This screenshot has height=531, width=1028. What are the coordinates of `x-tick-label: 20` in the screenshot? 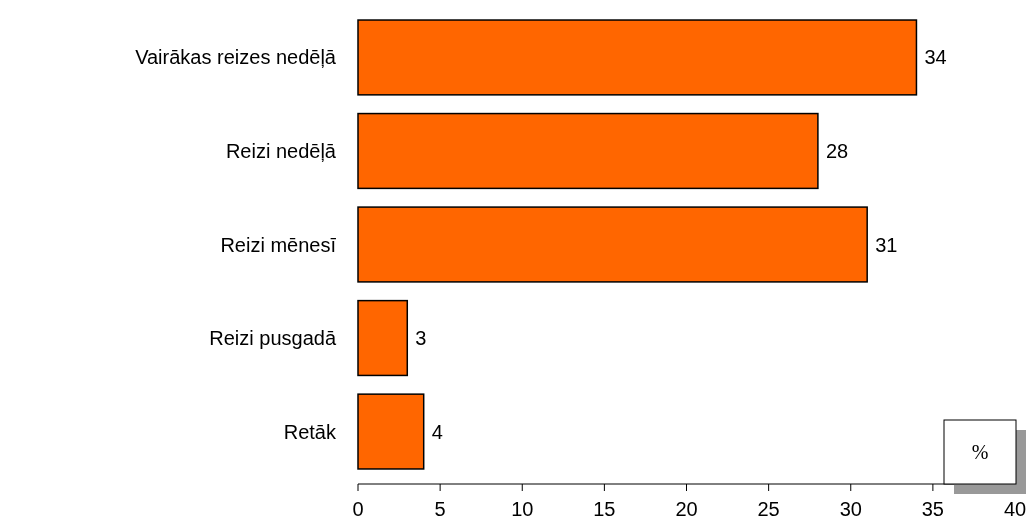 It's located at (686, 509).